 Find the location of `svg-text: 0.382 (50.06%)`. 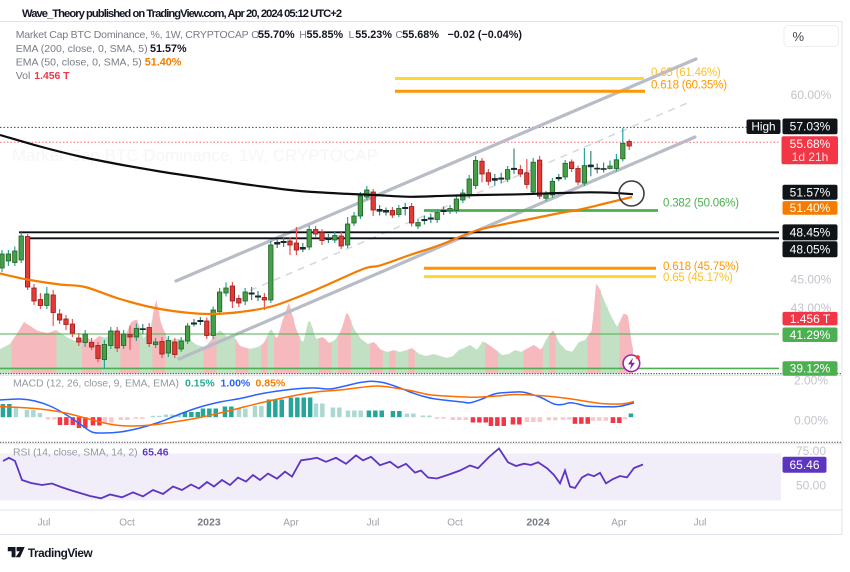

svg-text: 0.382 (50.06%) is located at coordinates (701, 204).